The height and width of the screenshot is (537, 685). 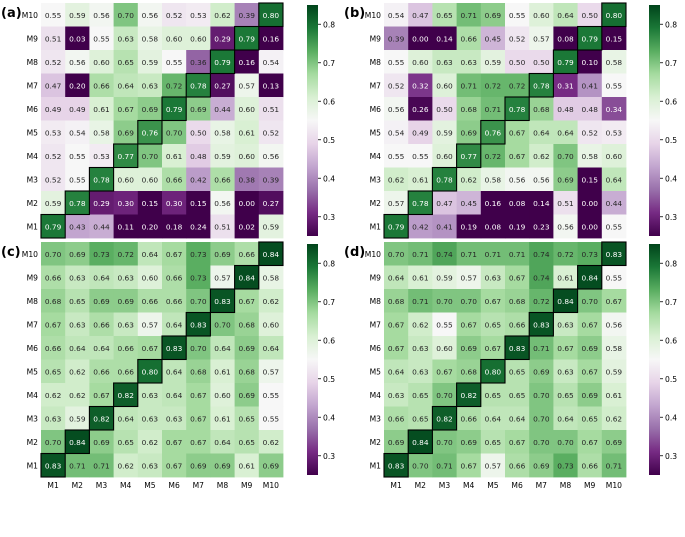 I want to click on cell-value-label: 0.53, so click(x=614, y=132).